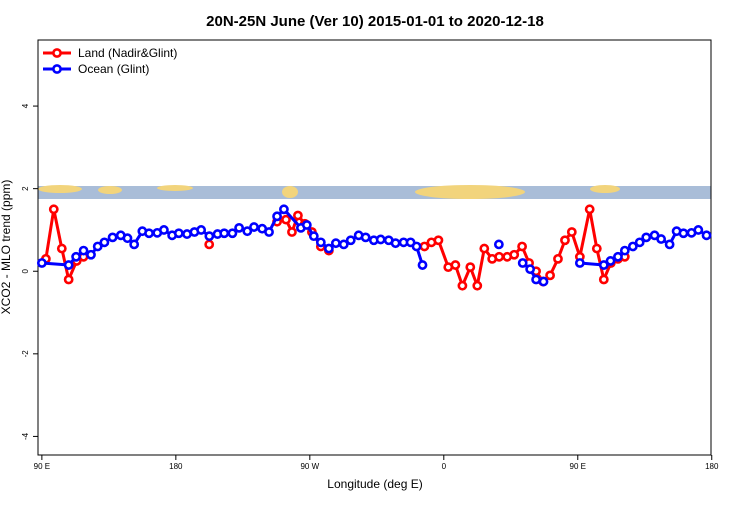  Describe the element at coordinates (374, 192) in the screenshot. I see `map-strip` at that location.